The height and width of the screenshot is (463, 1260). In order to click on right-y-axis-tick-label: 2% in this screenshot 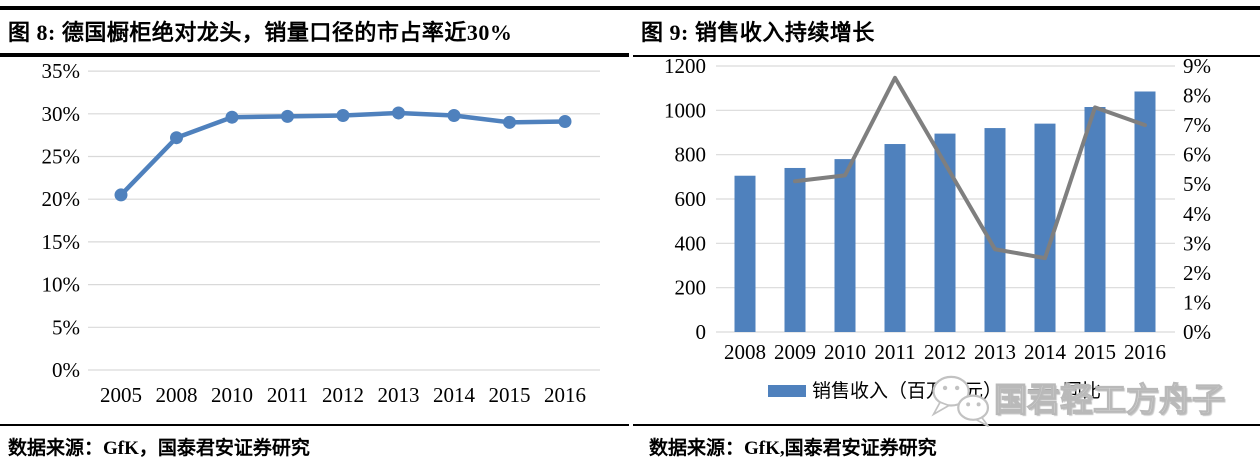, I will do `click(1197, 273)`.